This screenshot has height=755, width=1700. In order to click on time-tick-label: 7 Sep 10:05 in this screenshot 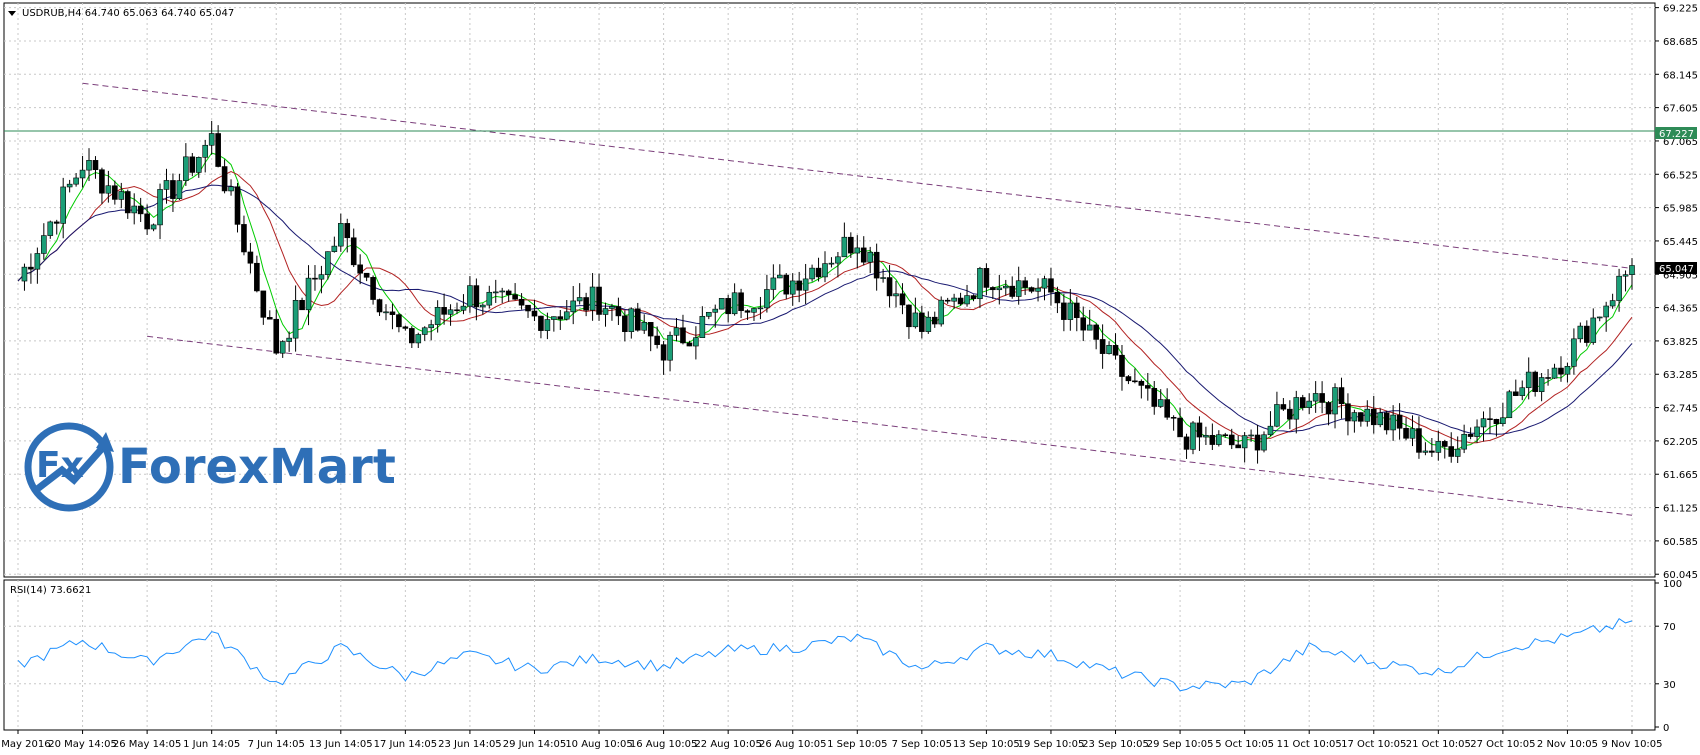, I will do `click(922, 744)`.